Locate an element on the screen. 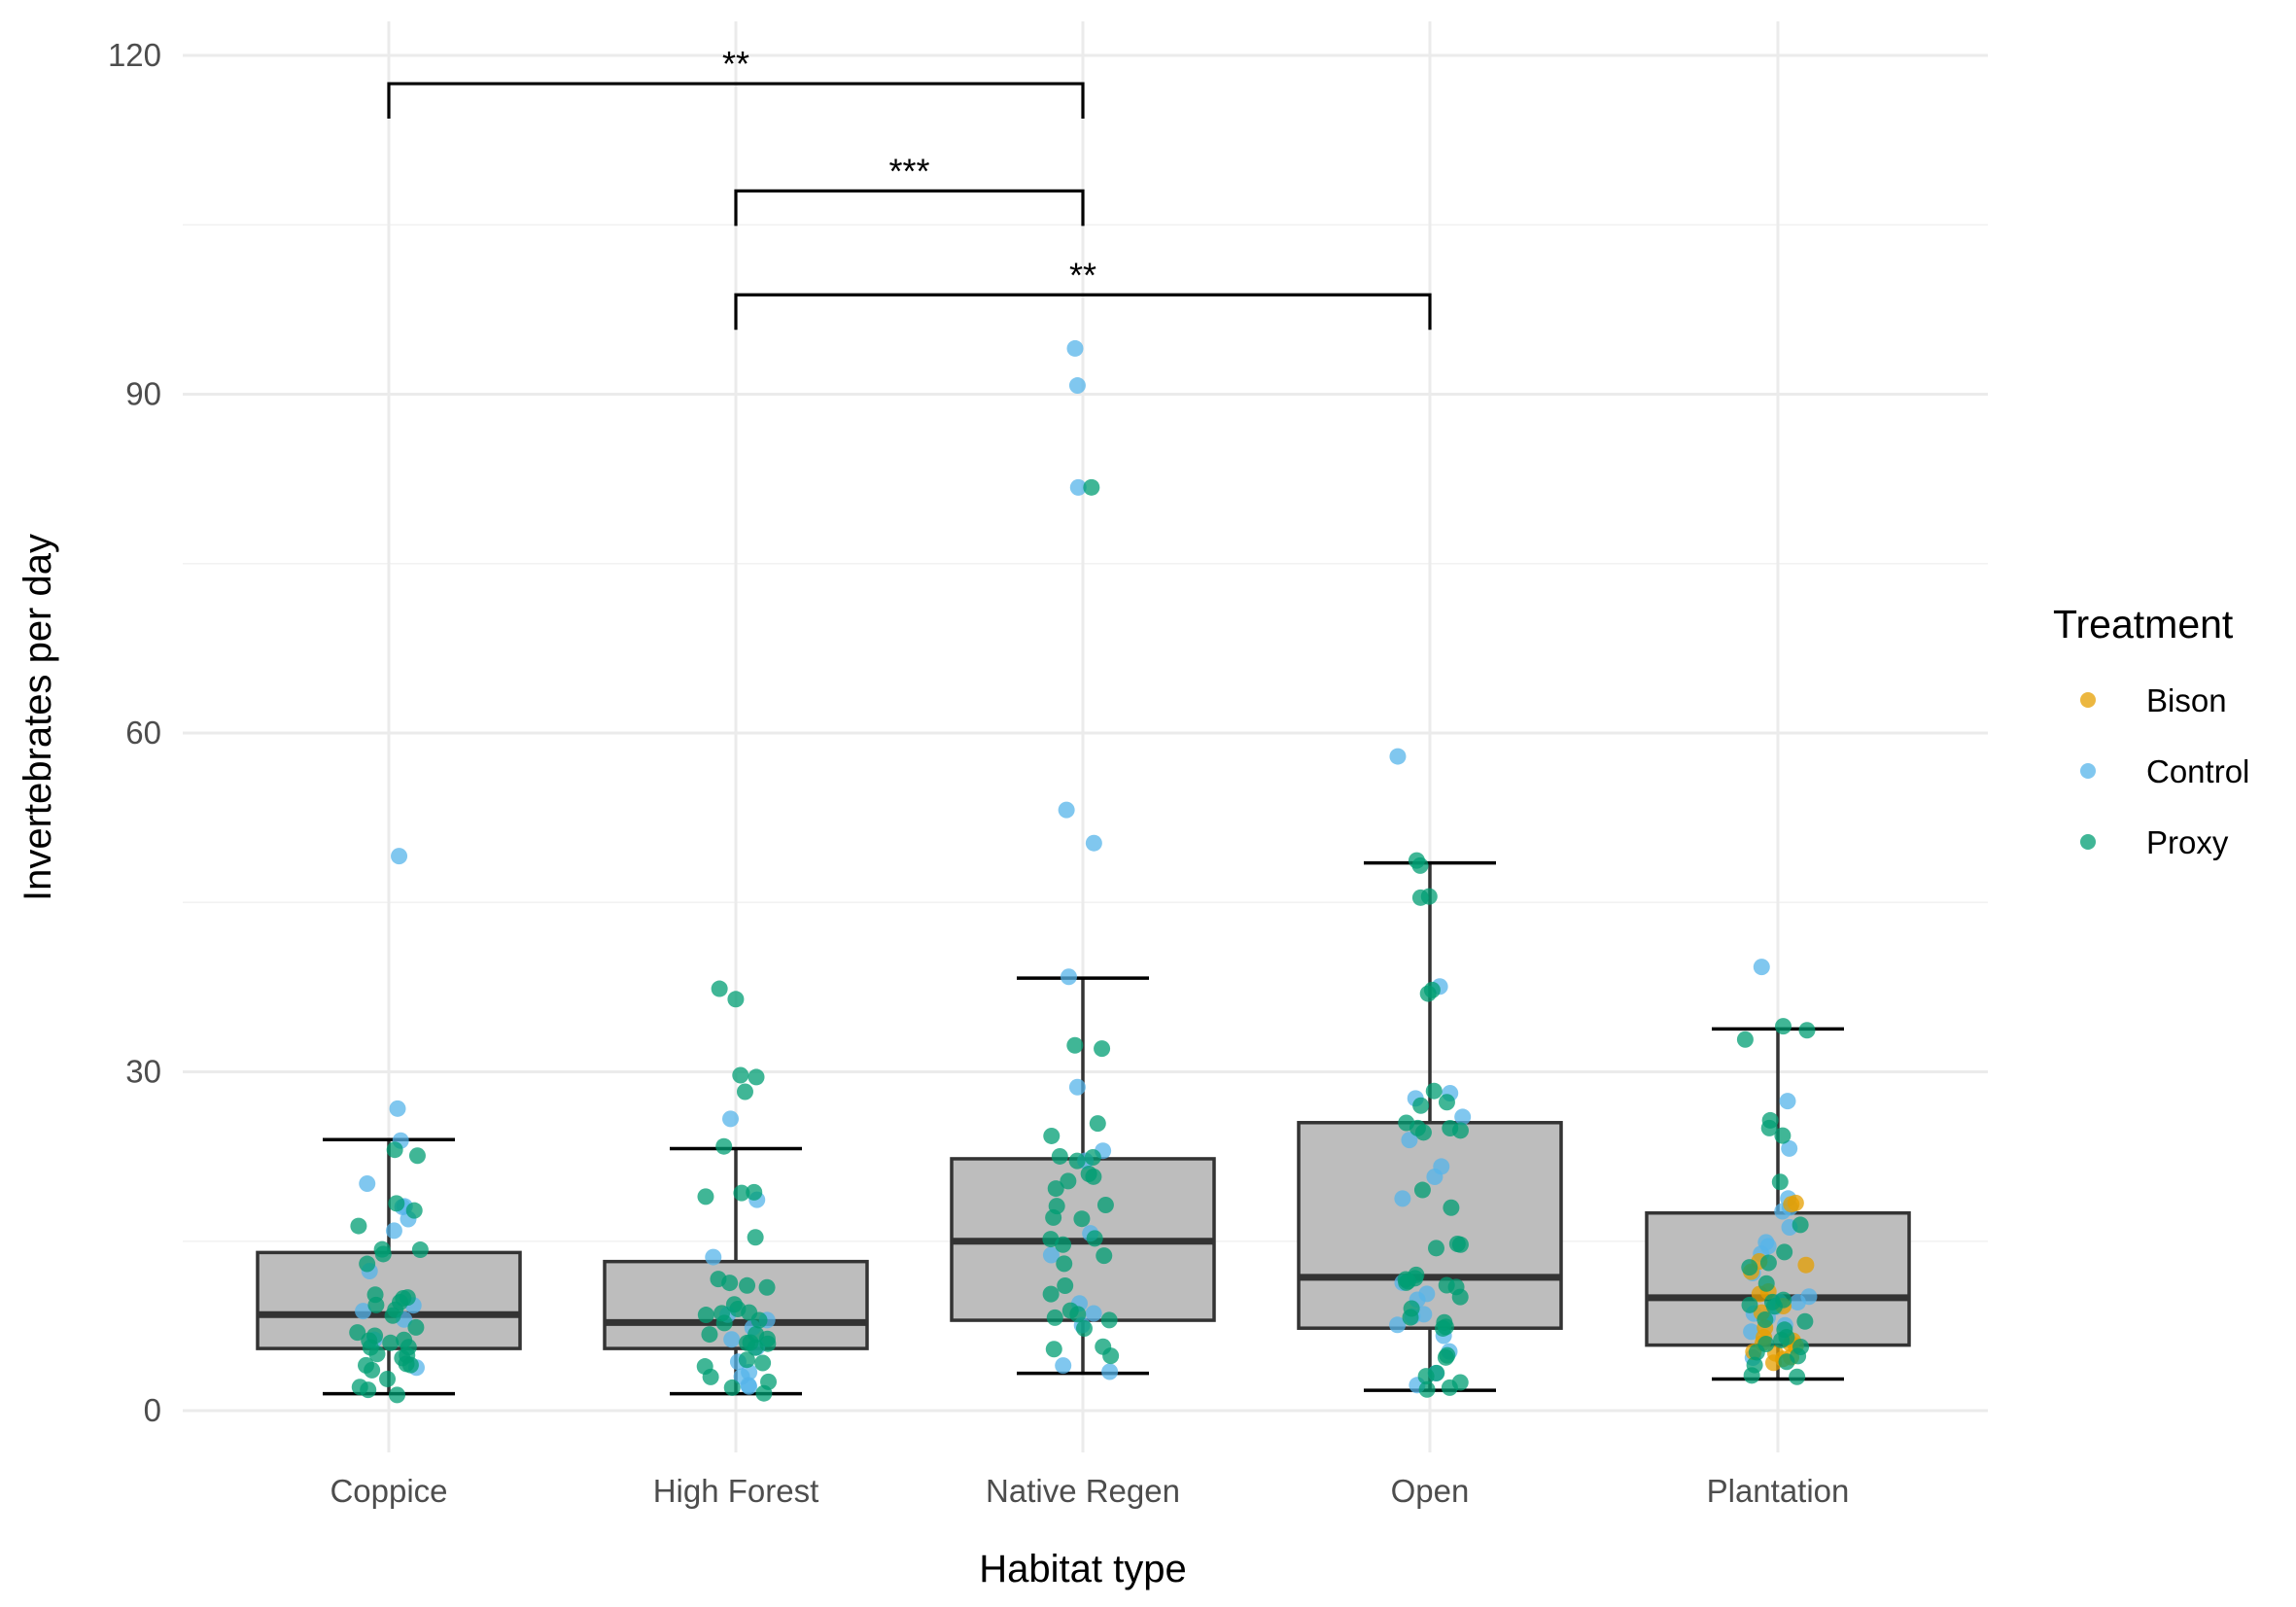  y-tick-label-120: 120 is located at coordinates (134, 55).